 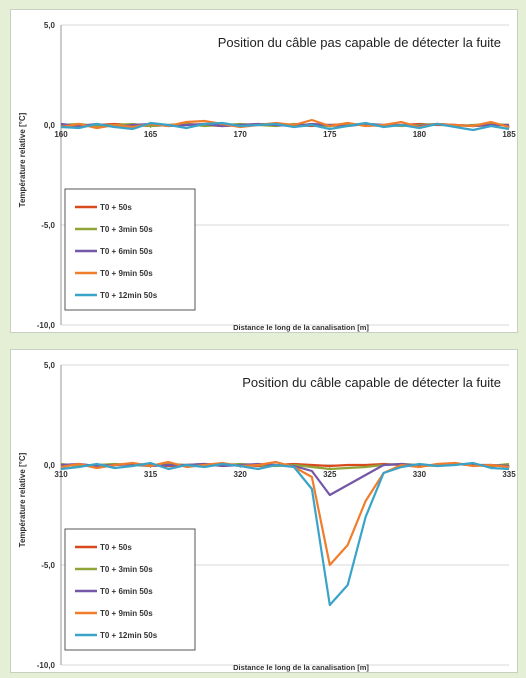 What do you see at coordinates (241, 134) in the screenshot?
I see `x-tick-label: 170` at bounding box center [241, 134].